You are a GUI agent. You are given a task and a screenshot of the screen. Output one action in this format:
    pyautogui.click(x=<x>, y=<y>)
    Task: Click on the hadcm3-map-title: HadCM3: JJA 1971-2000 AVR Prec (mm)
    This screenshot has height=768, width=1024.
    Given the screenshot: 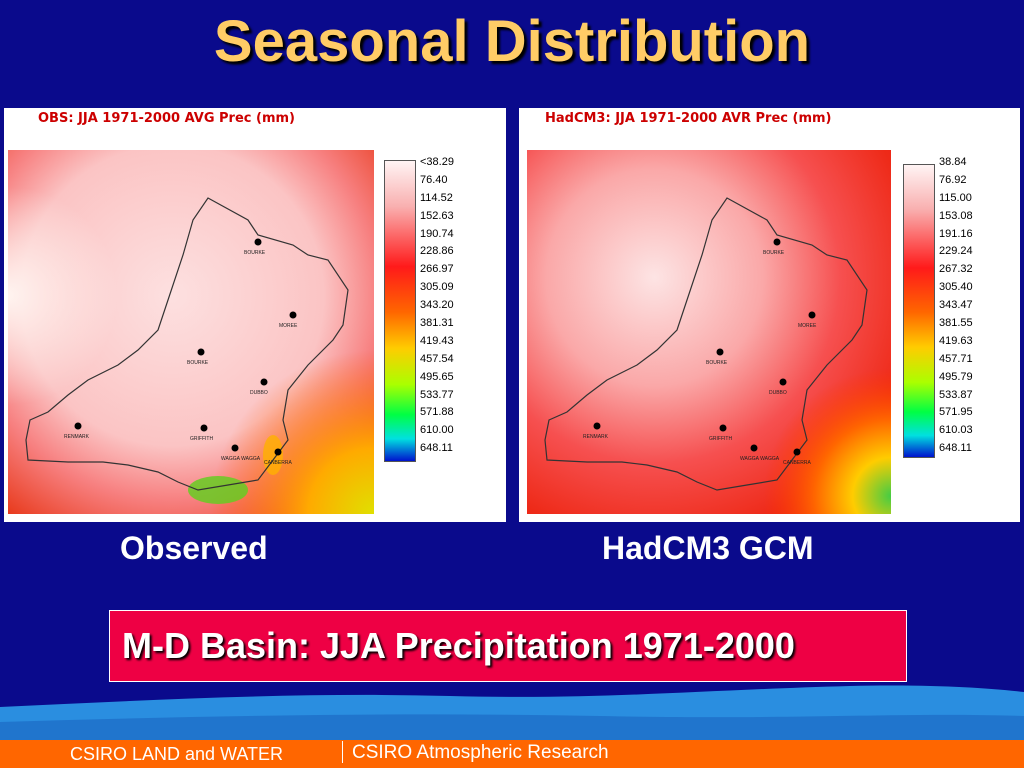 What is the action you would take?
    pyautogui.click(x=688, y=118)
    